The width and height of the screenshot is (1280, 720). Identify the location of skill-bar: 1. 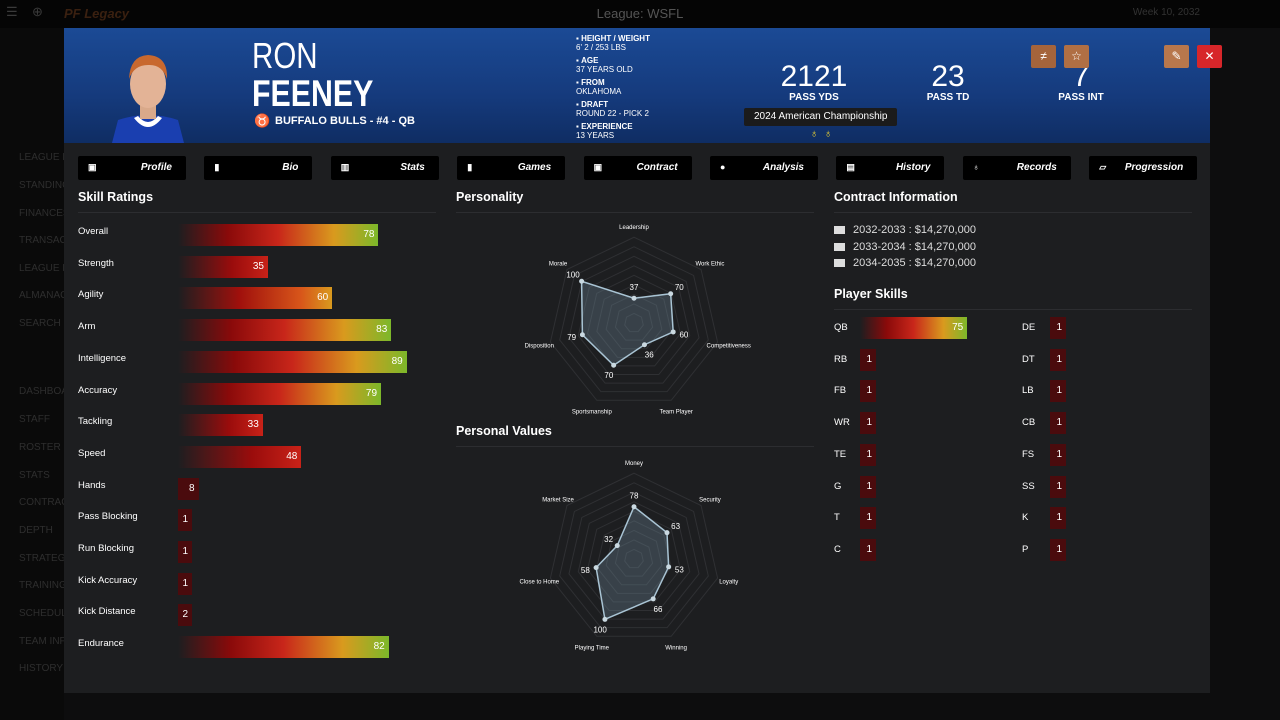
(185, 552).